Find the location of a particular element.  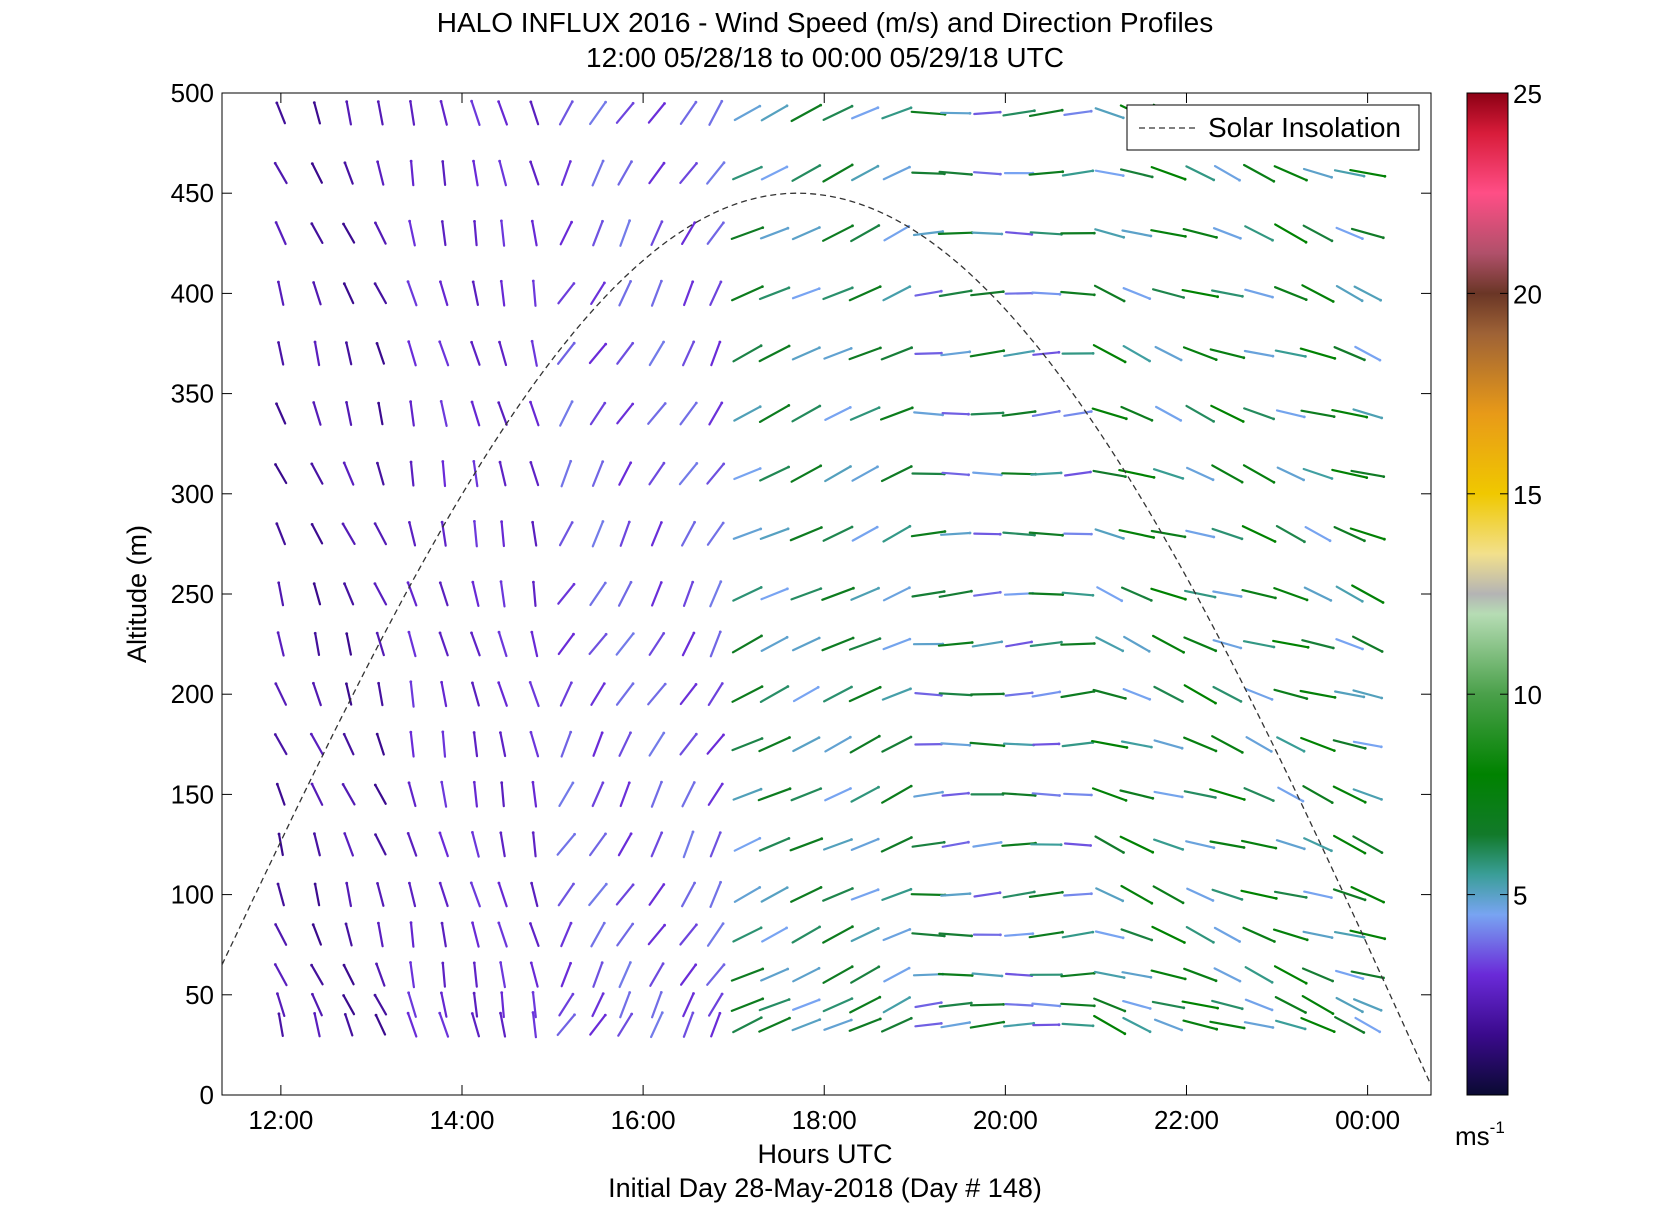

y-tick-label: 450 is located at coordinates (192, 193).